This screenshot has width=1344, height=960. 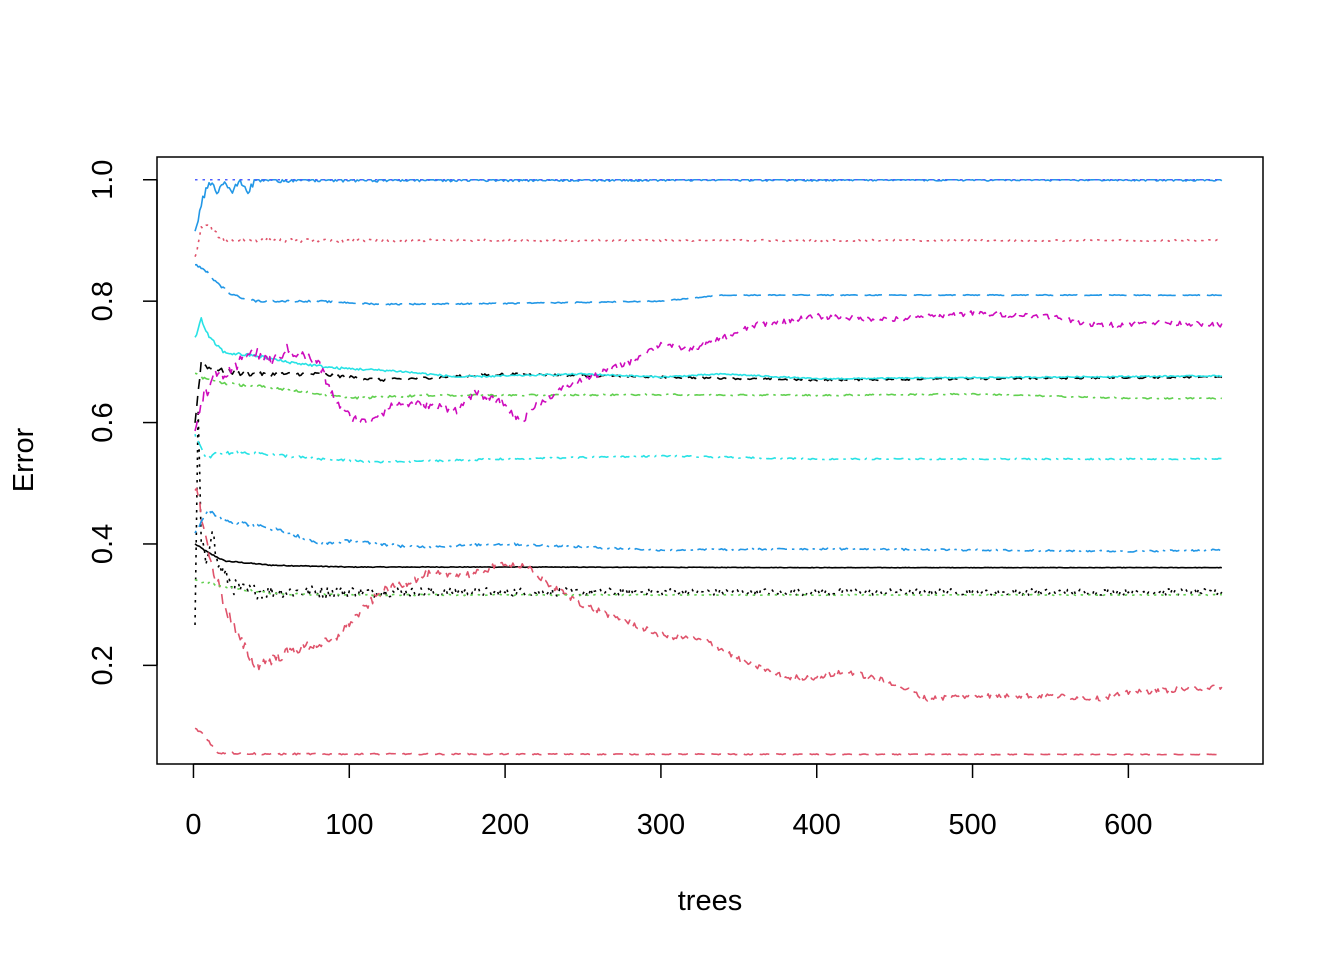 What do you see at coordinates (661, 825) in the screenshot?
I see `x-tick-label: 300` at bounding box center [661, 825].